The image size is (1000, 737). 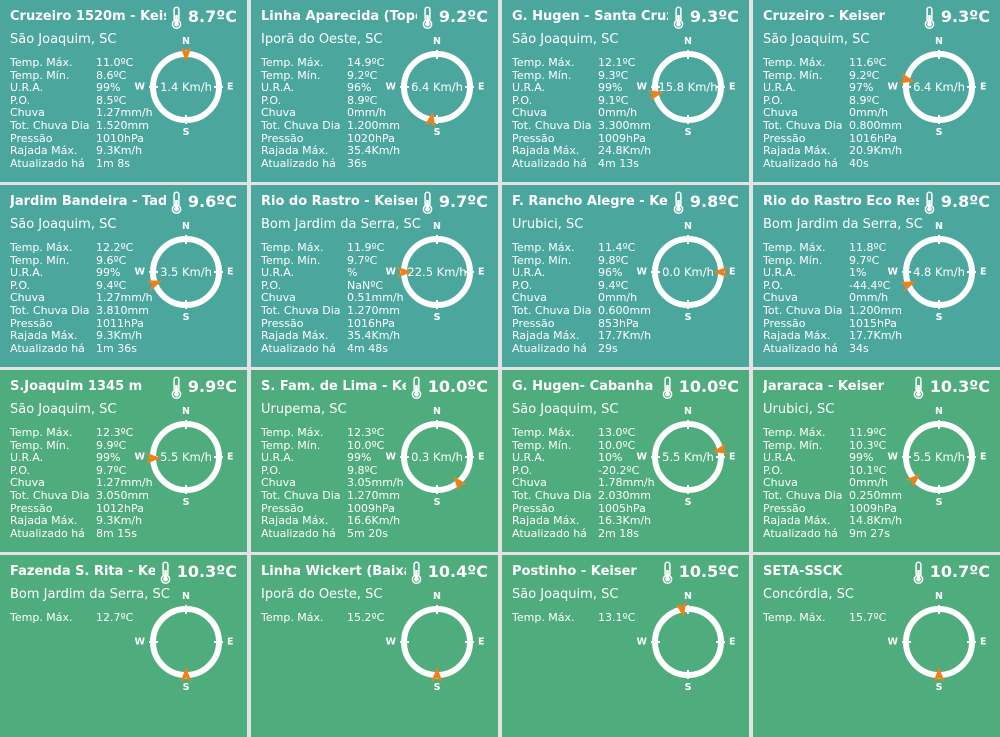 I want to click on stat-row: Chuva 1.27mm/h, so click(x=86, y=113).